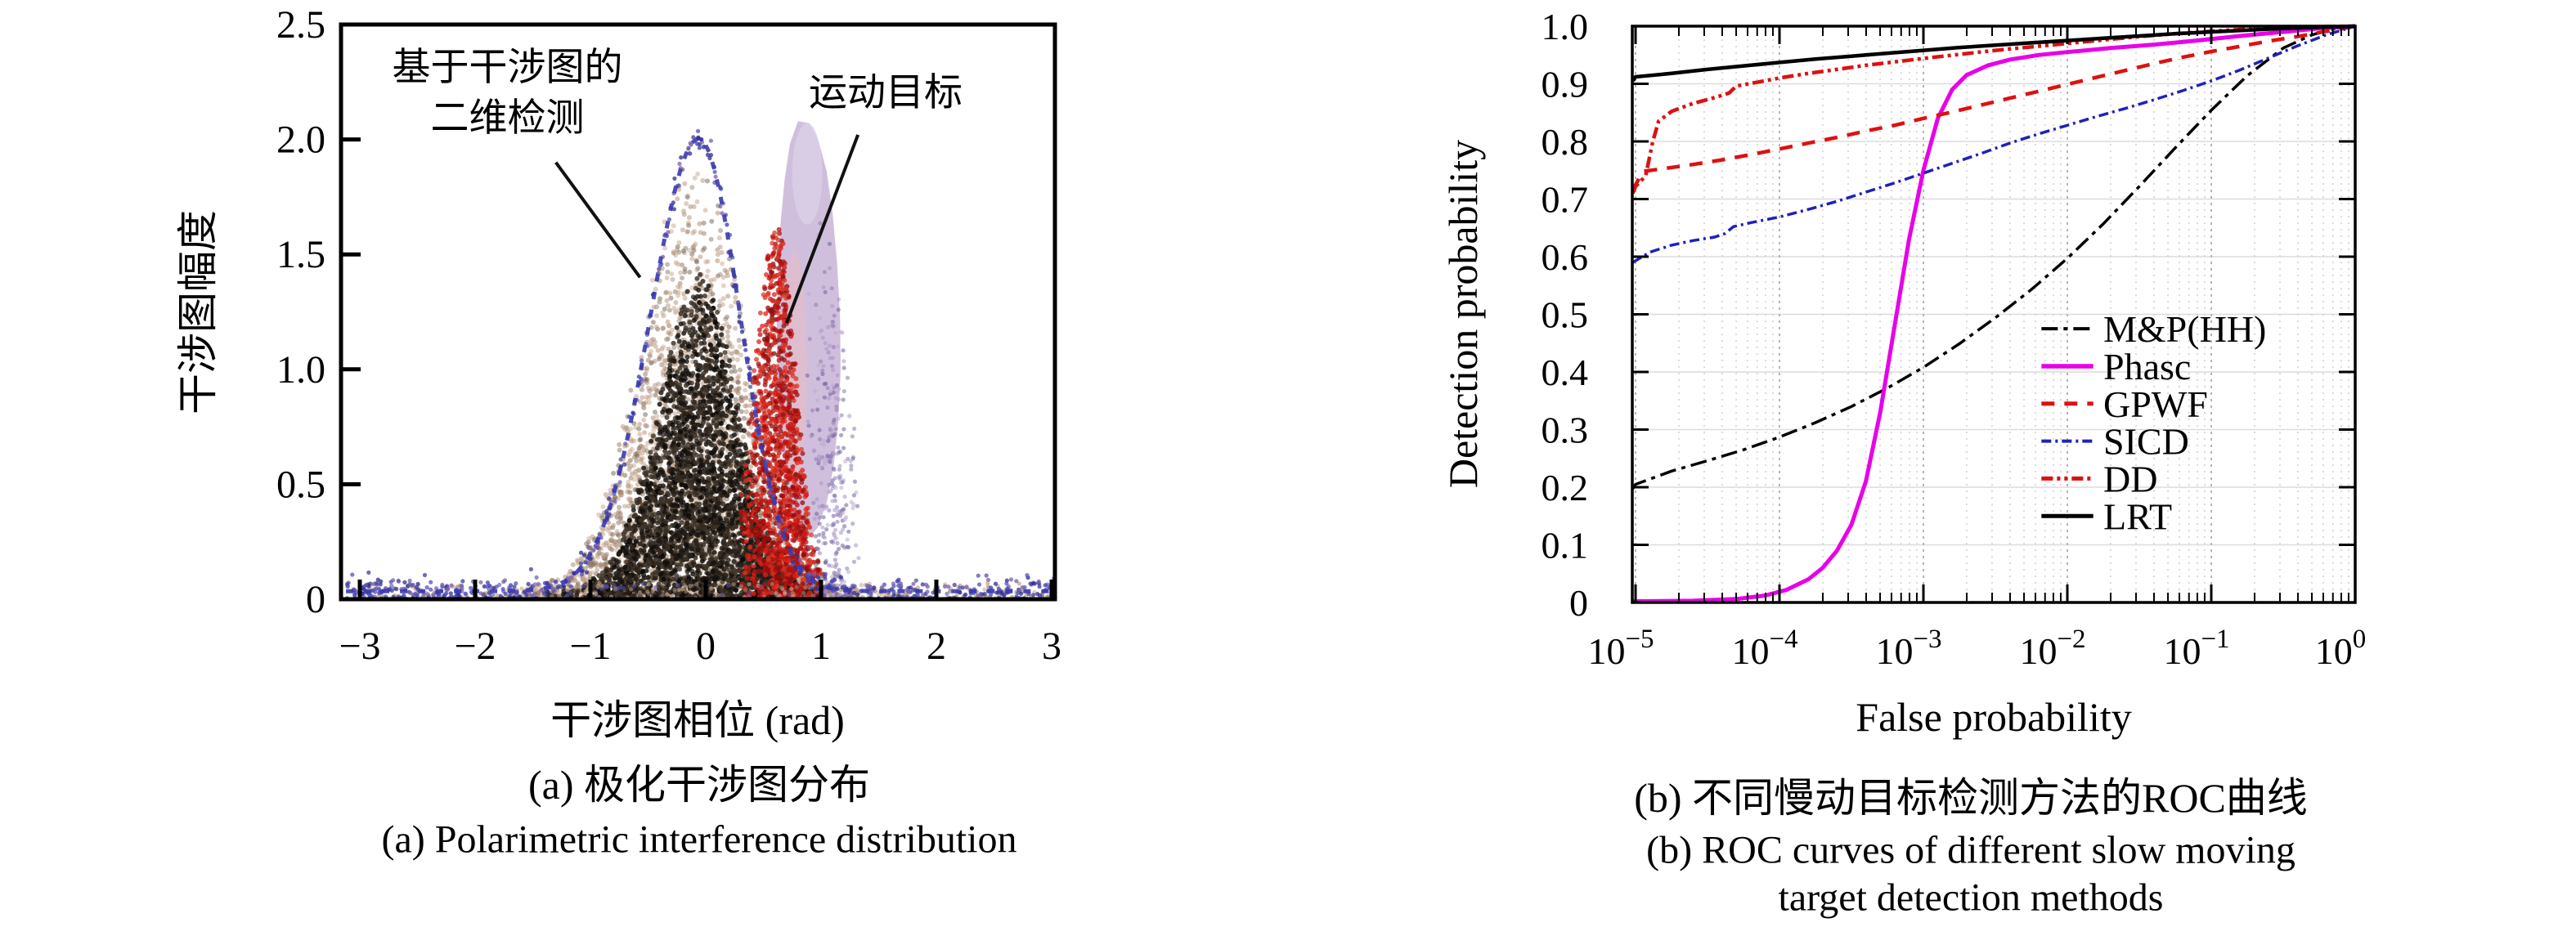  I want to click on series-SICD, so click(1993, 144).